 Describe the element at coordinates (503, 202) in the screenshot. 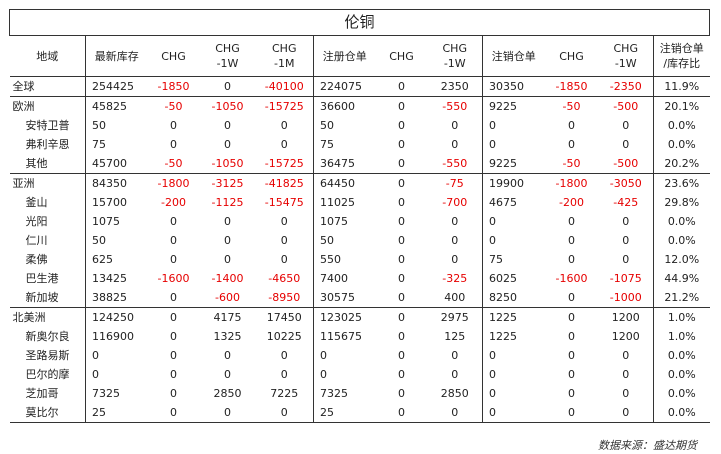

I see `cell-cancelled: 4675` at that location.